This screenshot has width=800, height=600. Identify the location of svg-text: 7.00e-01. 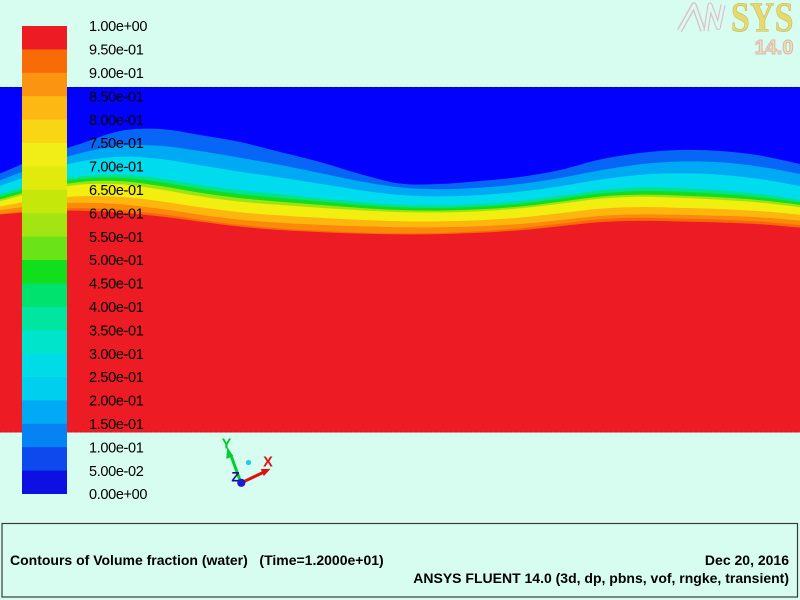
(116, 168).